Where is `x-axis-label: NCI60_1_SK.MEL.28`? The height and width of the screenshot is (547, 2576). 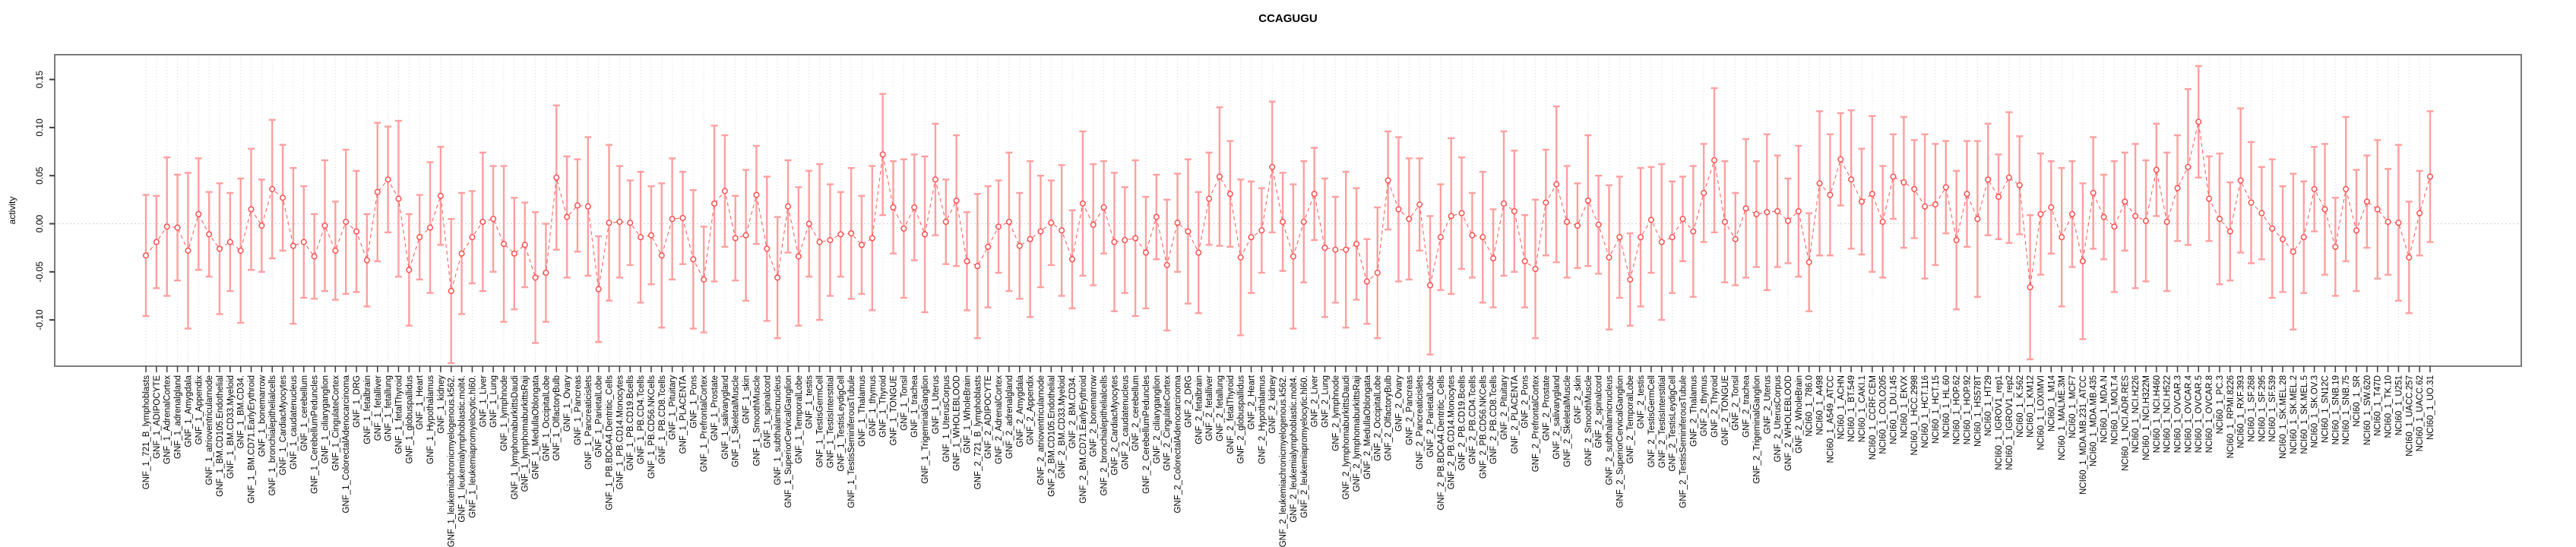
x-axis-label: NCI60_1_SK.MEL.28 is located at coordinates (2283, 417).